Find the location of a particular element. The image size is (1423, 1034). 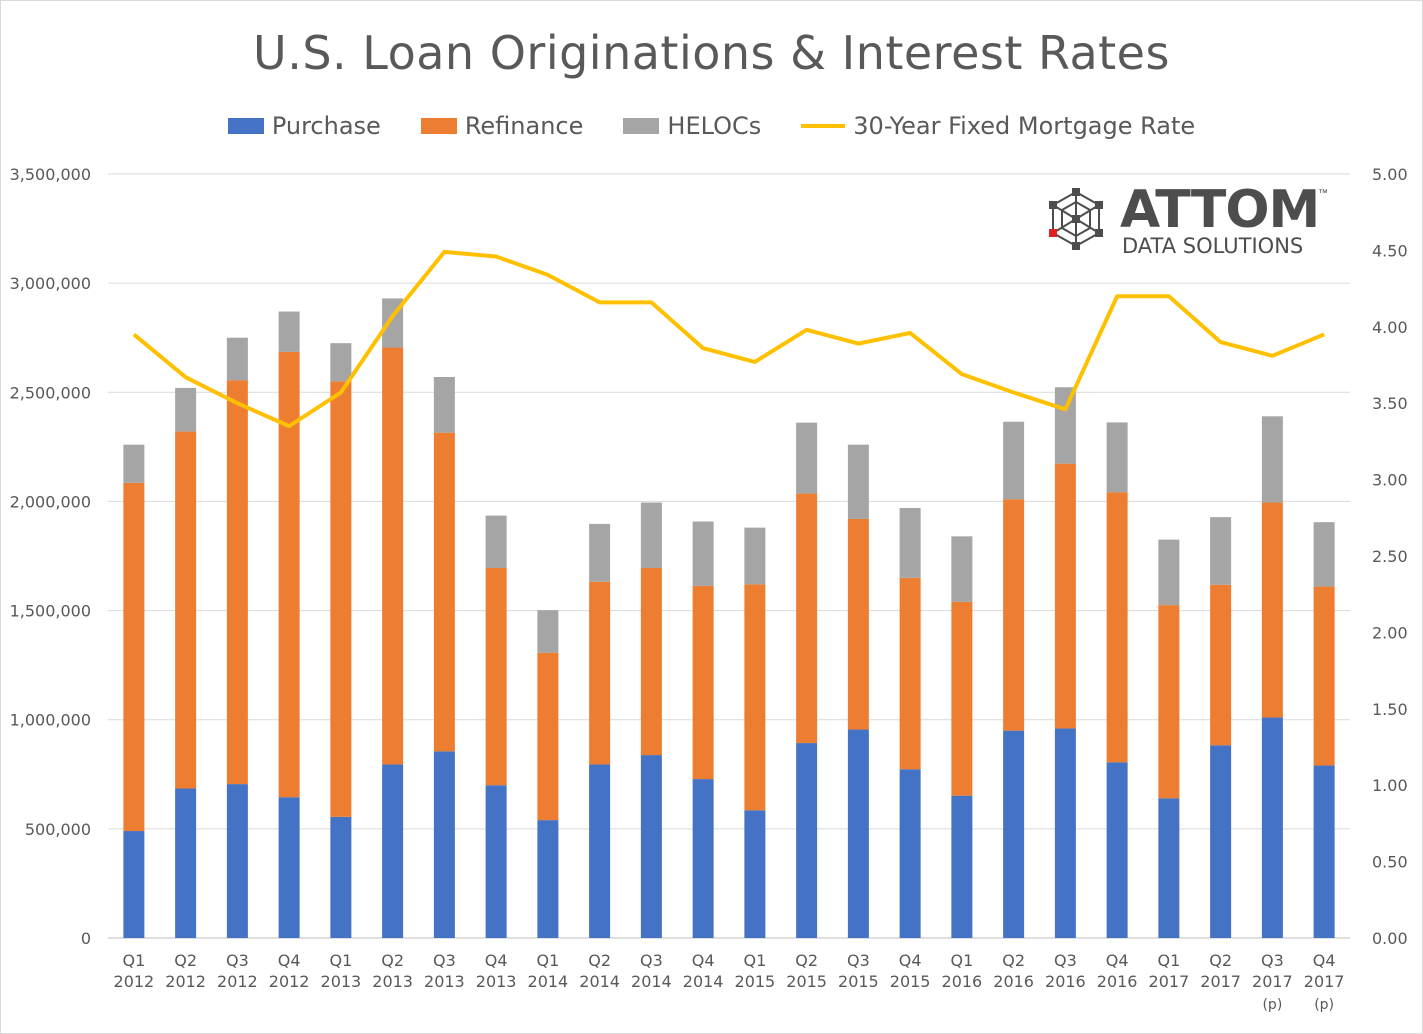

x-tick-label: Q4 2015 is located at coordinates (910, 971).